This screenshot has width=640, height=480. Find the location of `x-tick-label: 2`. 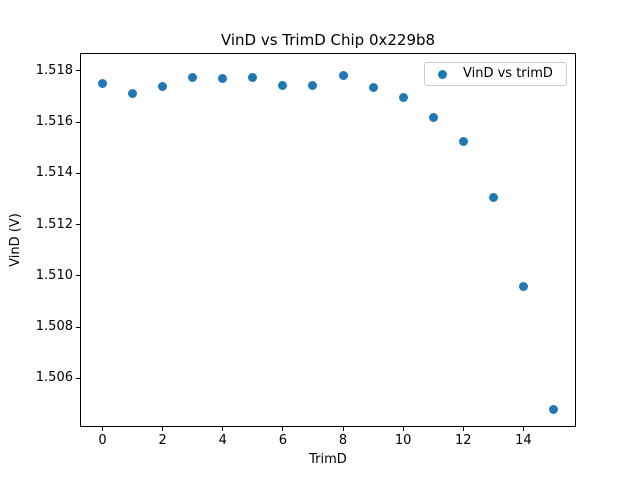

x-tick-label: 2 is located at coordinates (162, 440).